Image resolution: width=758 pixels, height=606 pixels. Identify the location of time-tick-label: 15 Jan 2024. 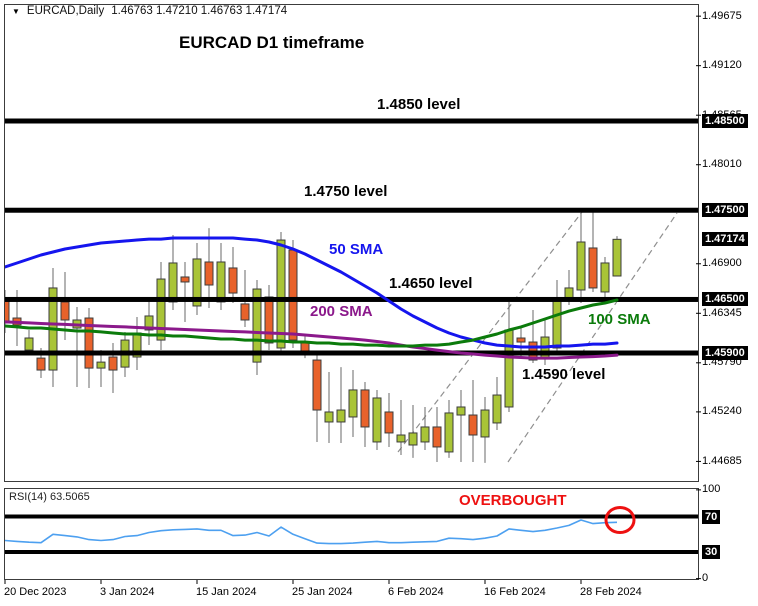
(226, 592).